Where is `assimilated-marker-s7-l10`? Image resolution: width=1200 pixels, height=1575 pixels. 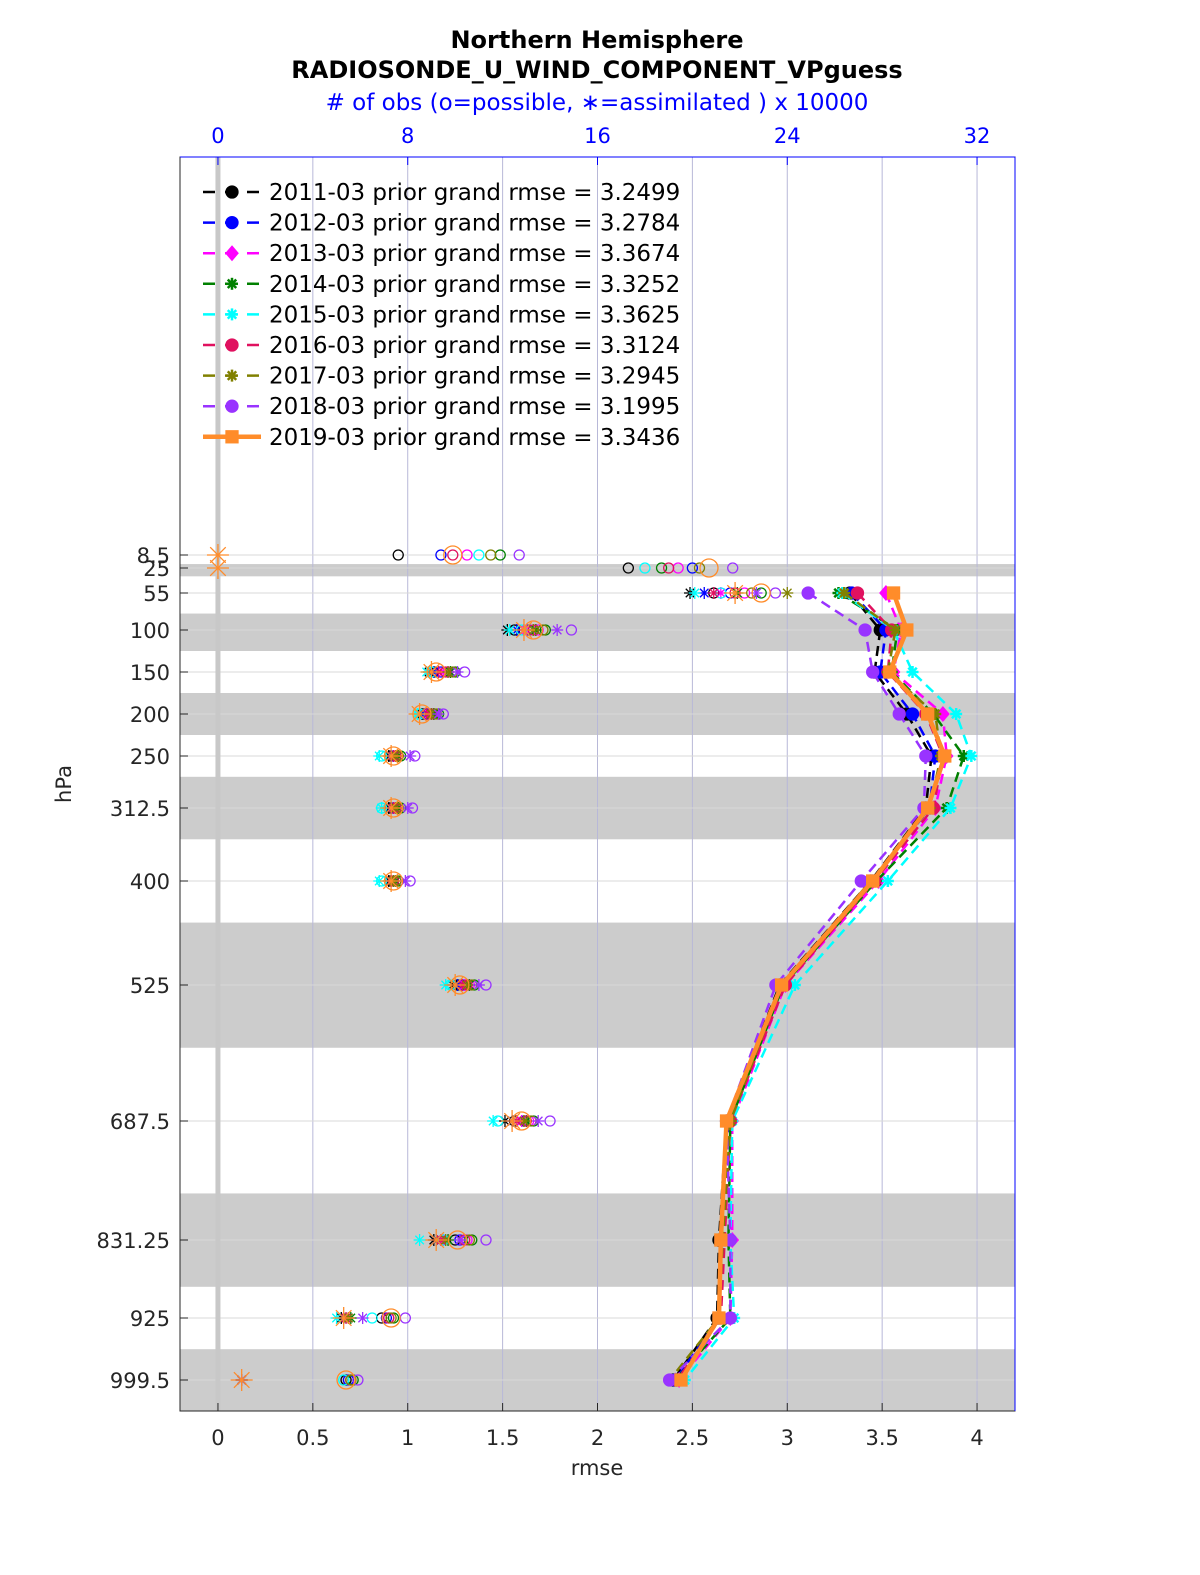
assimilated-marker-s7-l10 is located at coordinates (538, 1121).